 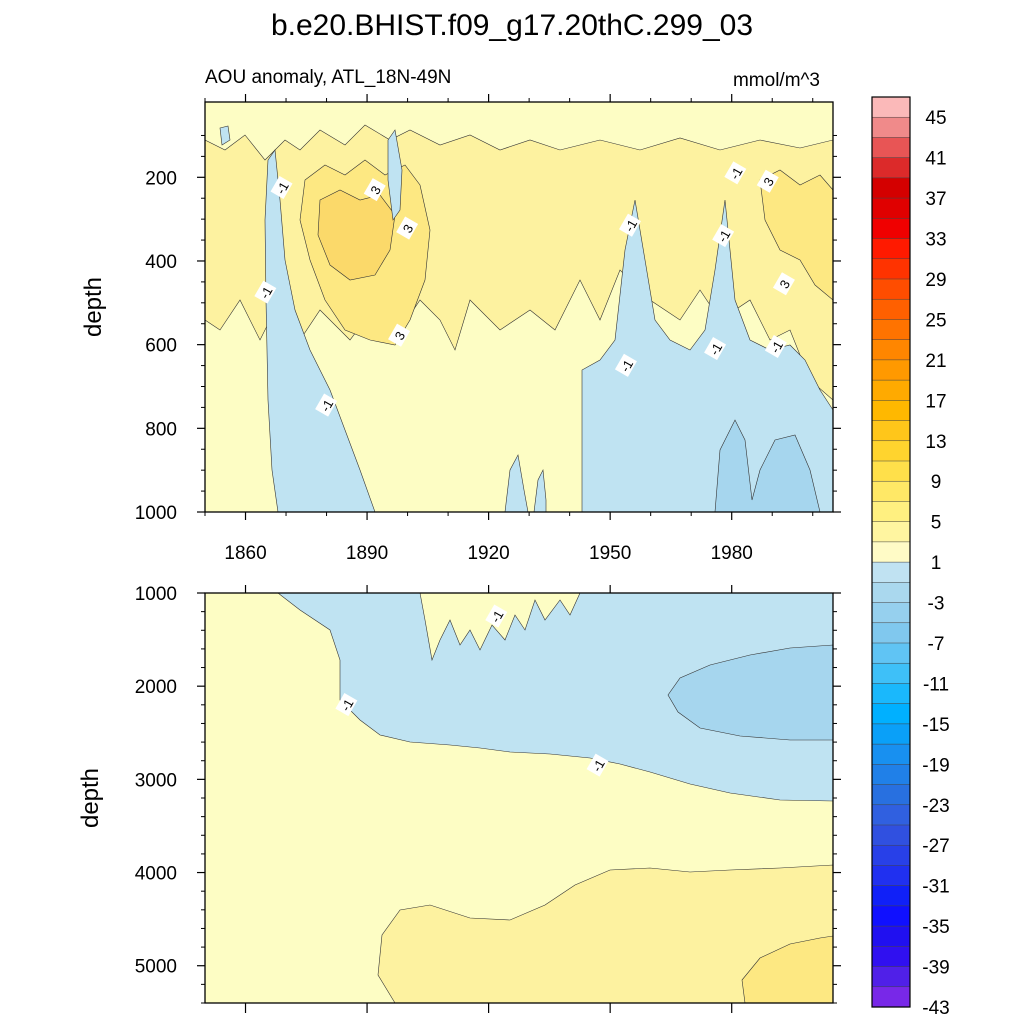 What do you see at coordinates (161, 262) in the screenshot?
I see `upper-y-tick-label: 400` at bounding box center [161, 262].